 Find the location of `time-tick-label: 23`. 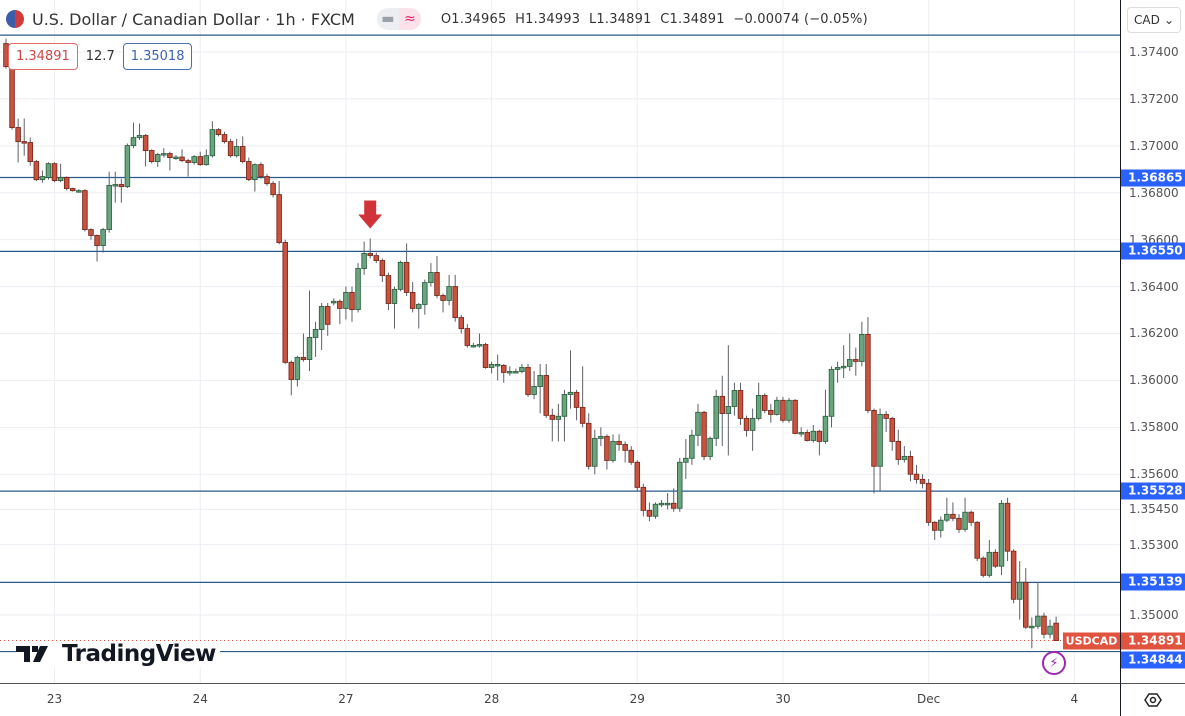

time-tick-label: 23 is located at coordinates (54, 699).